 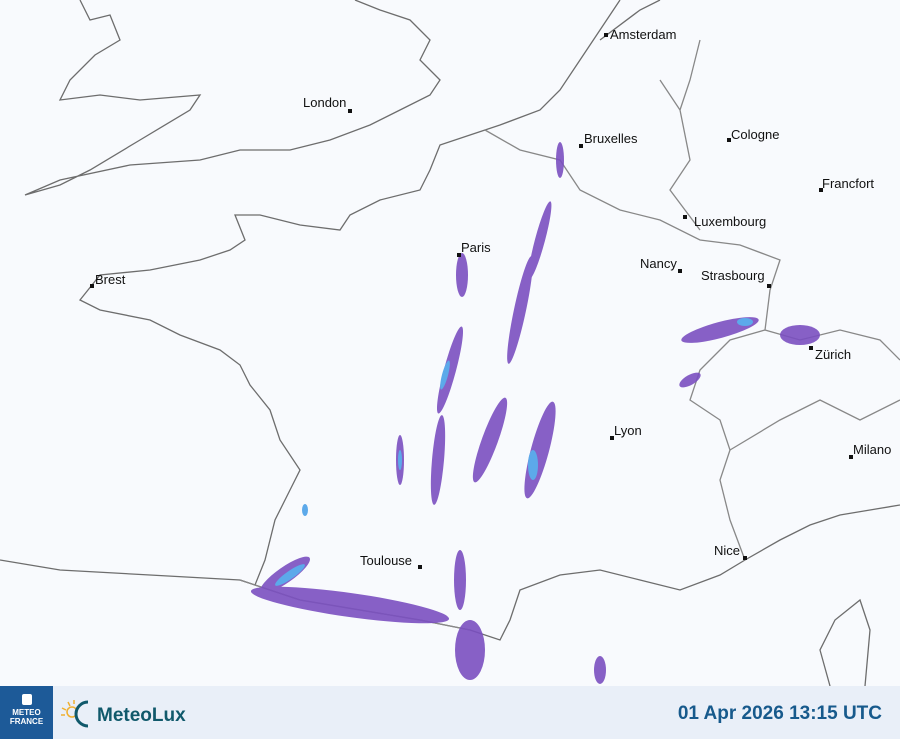 I want to click on city-label: Lyon, so click(x=628, y=430).